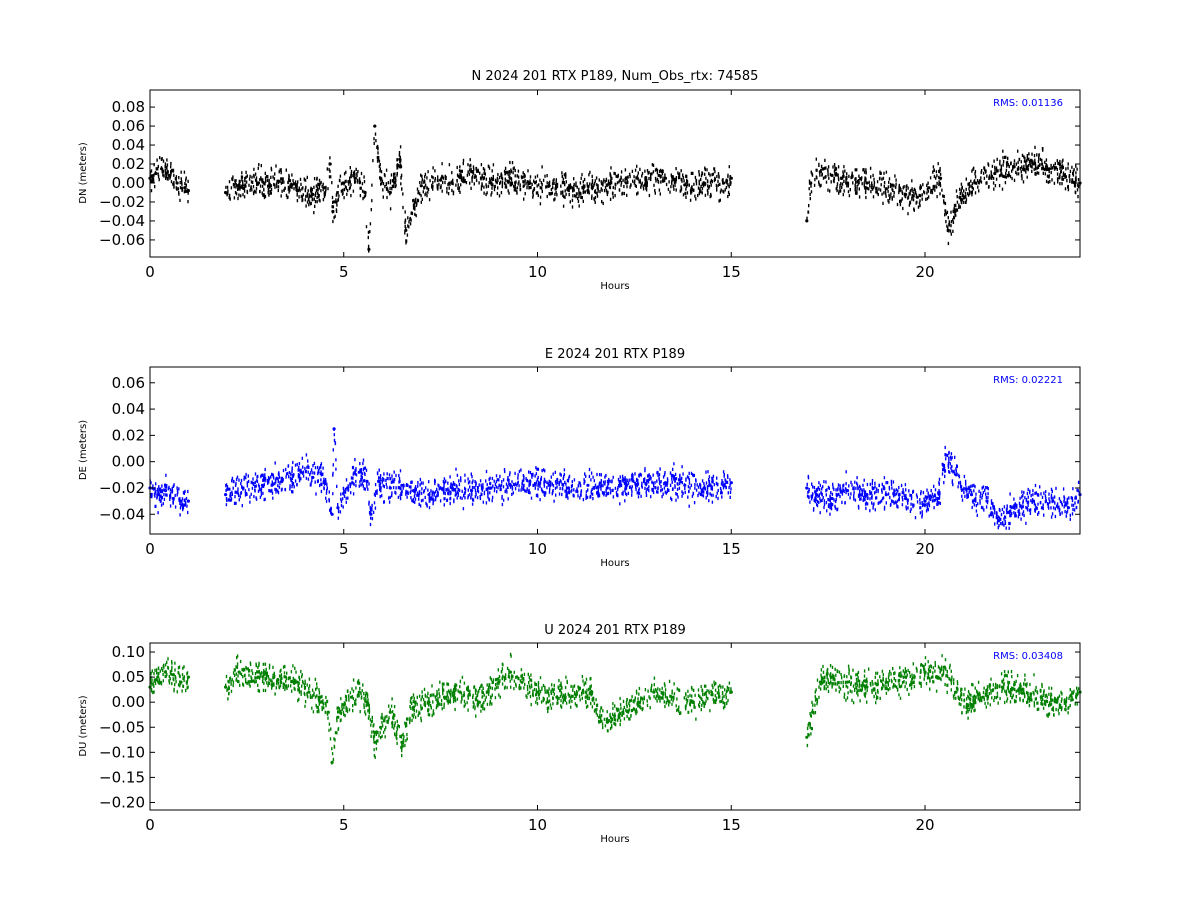 This screenshot has height=900, width=1200. I want to click on east-ytick-label: −0.04, so click(122, 514).